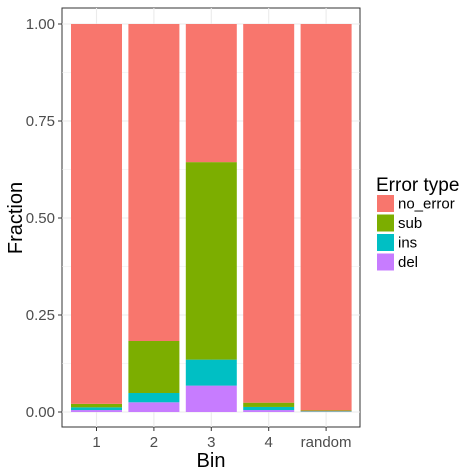  I want to click on y-tick-label: 0.00, so click(40, 412).